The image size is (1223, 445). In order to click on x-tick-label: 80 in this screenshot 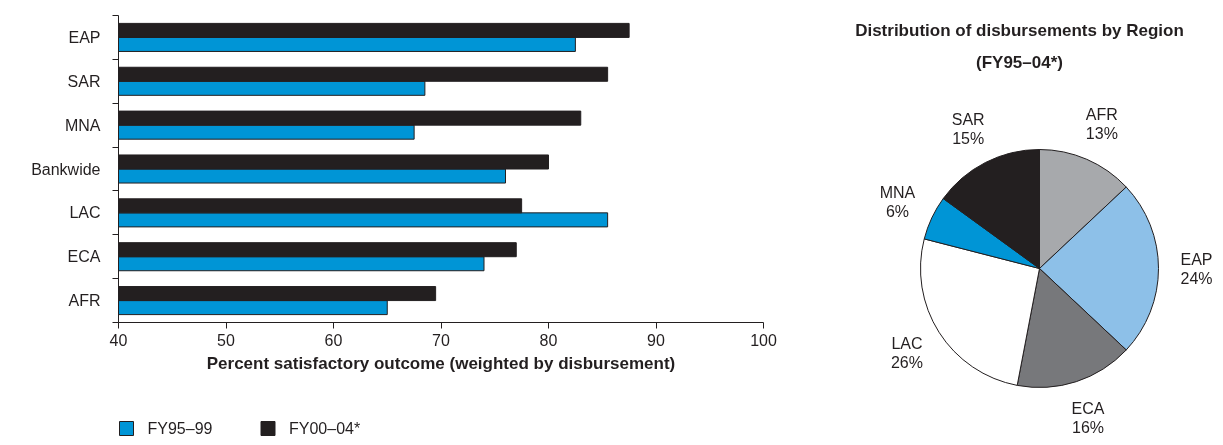, I will do `click(548, 340)`.